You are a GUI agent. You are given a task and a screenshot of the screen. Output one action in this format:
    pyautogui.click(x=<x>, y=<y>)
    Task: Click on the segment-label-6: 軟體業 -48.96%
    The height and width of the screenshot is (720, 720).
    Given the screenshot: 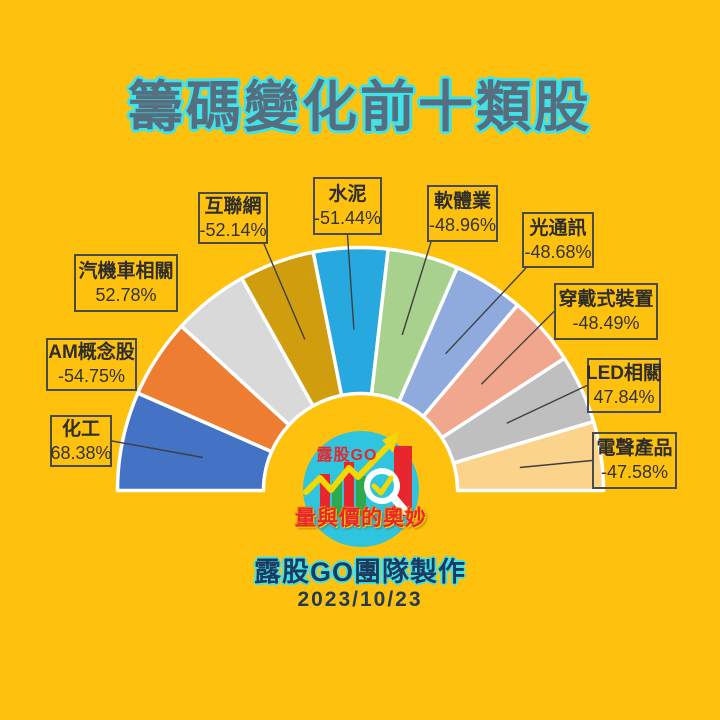 What is the action you would take?
    pyautogui.click(x=462, y=213)
    